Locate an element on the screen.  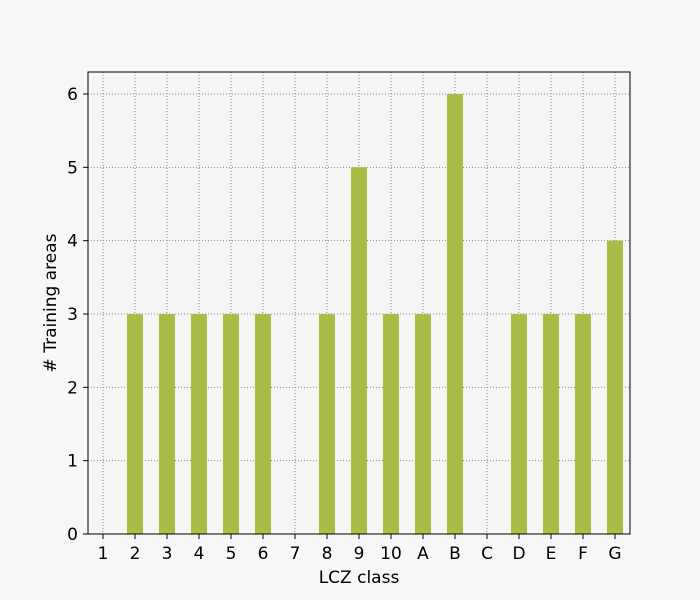
x-tick-label: 5 is located at coordinates (231, 554).